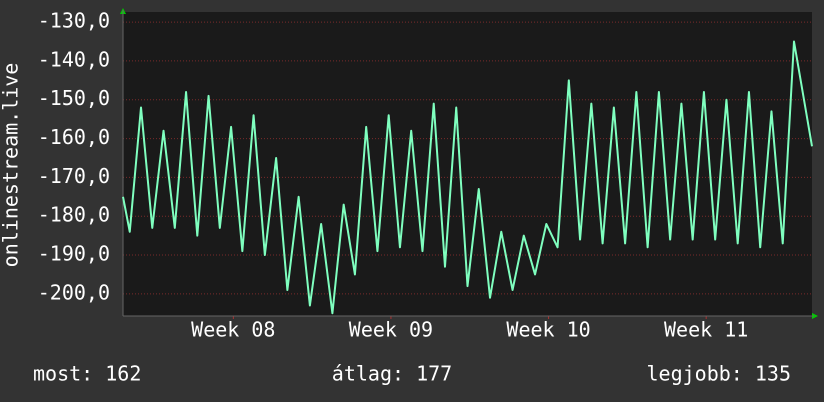 This screenshot has width=824, height=402. Describe the element at coordinates (74, 137) in the screenshot. I see `y-tick-label: -160,0` at that location.